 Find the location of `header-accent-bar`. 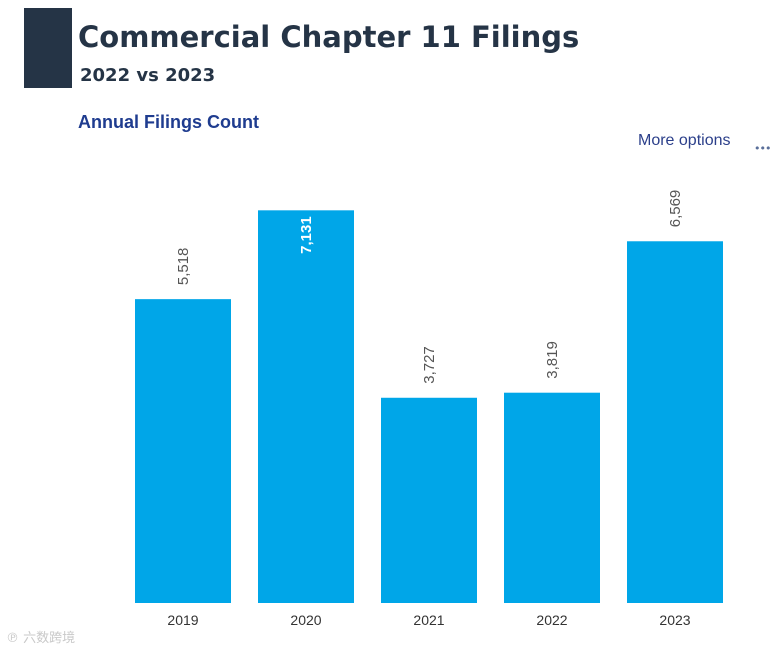

header-accent-bar is located at coordinates (48, 48).